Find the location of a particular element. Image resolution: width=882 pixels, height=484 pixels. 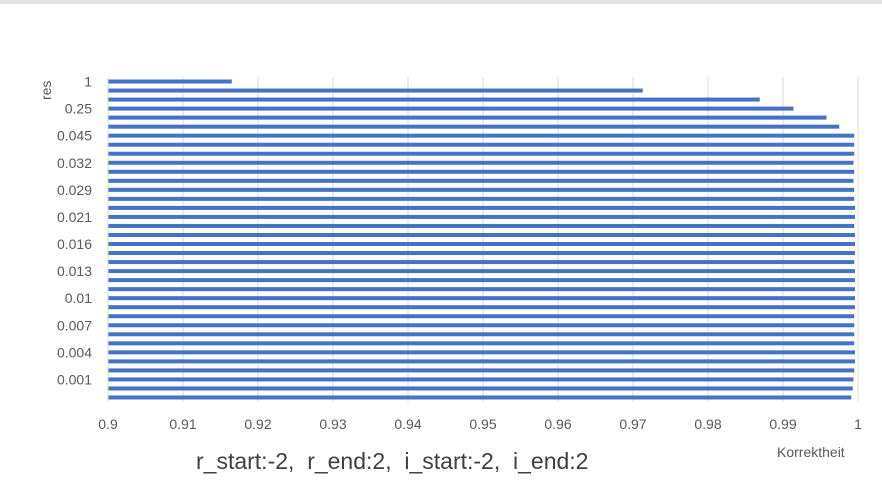

top-border is located at coordinates (441, 2).